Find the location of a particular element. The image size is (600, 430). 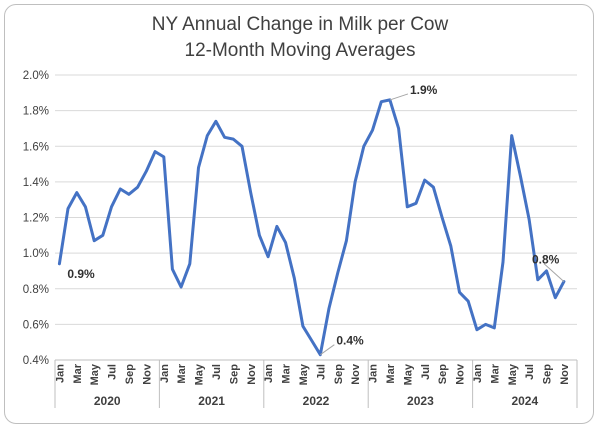

year-label: 2021 is located at coordinates (211, 401).